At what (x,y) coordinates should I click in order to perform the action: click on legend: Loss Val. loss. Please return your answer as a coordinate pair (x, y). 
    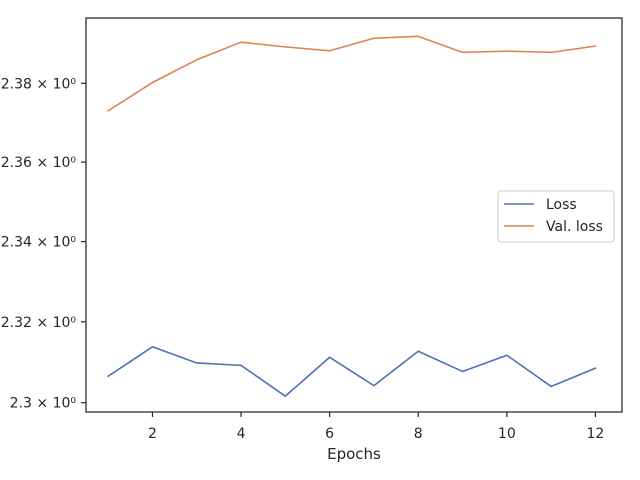
    Looking at the image, I should click on (556, 216).